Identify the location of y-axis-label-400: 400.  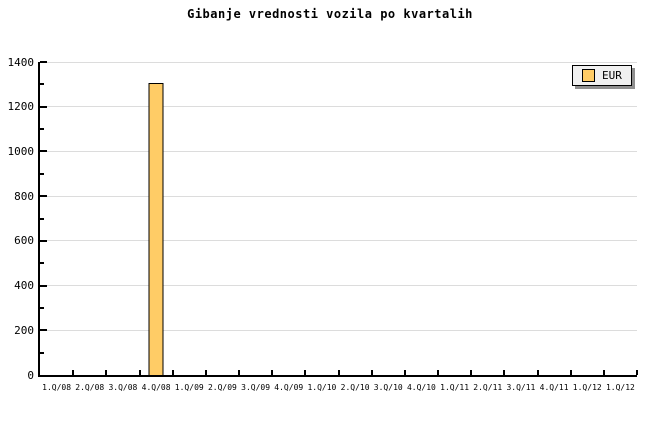
(24, 286).